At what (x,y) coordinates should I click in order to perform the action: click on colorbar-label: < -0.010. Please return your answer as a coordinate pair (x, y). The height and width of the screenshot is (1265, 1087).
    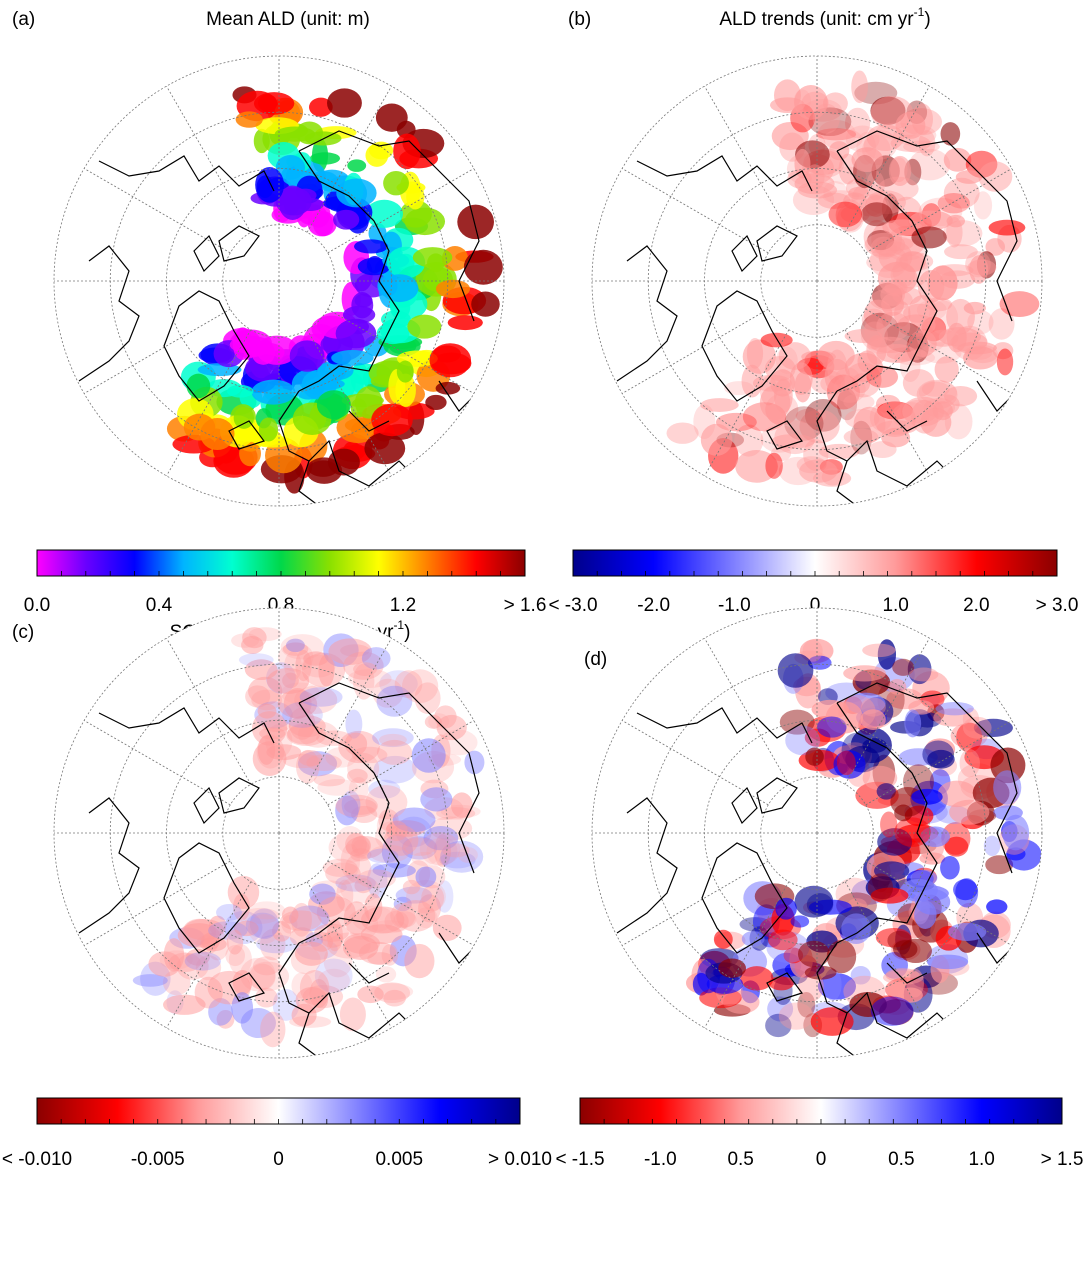
    Looking at the image, I should click on (37, 1159).